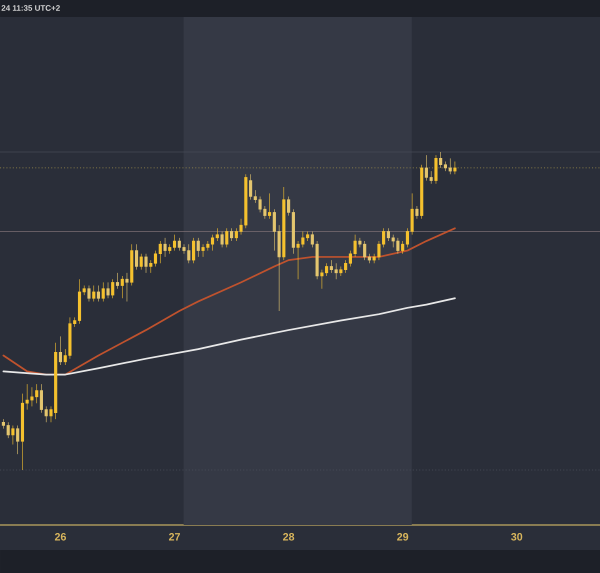 The width and height of the screenshot is (600, 573). I want to click on x-tick-label: 26, so click(60, 537).